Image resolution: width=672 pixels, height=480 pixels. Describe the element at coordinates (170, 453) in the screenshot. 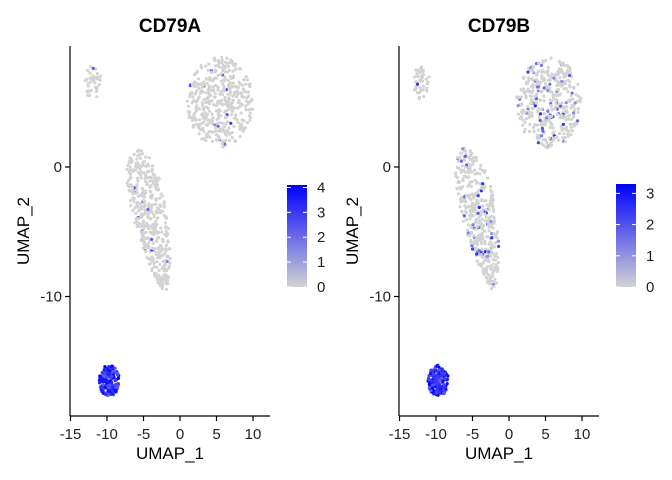

I see `x-axis-label: UMAP_1` at that location.